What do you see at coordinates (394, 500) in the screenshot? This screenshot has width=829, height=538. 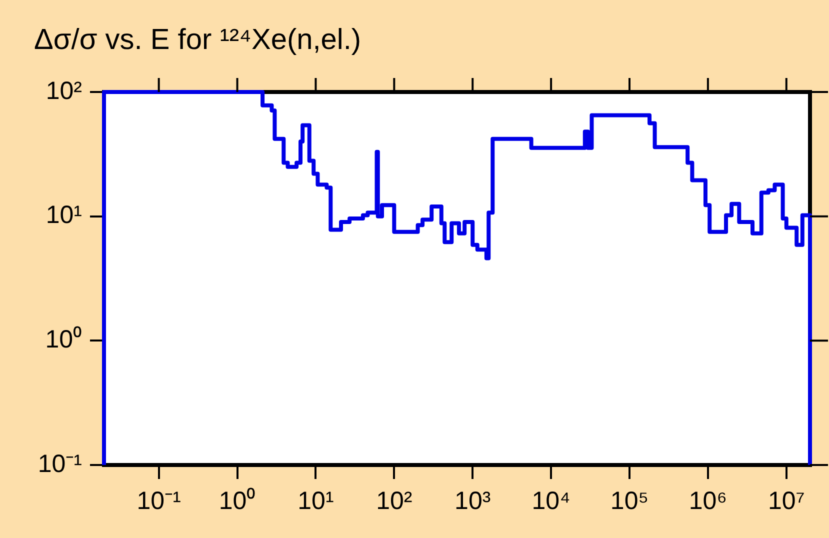 I see `x-tick-label: 10²` at bounding box center [394, 500].